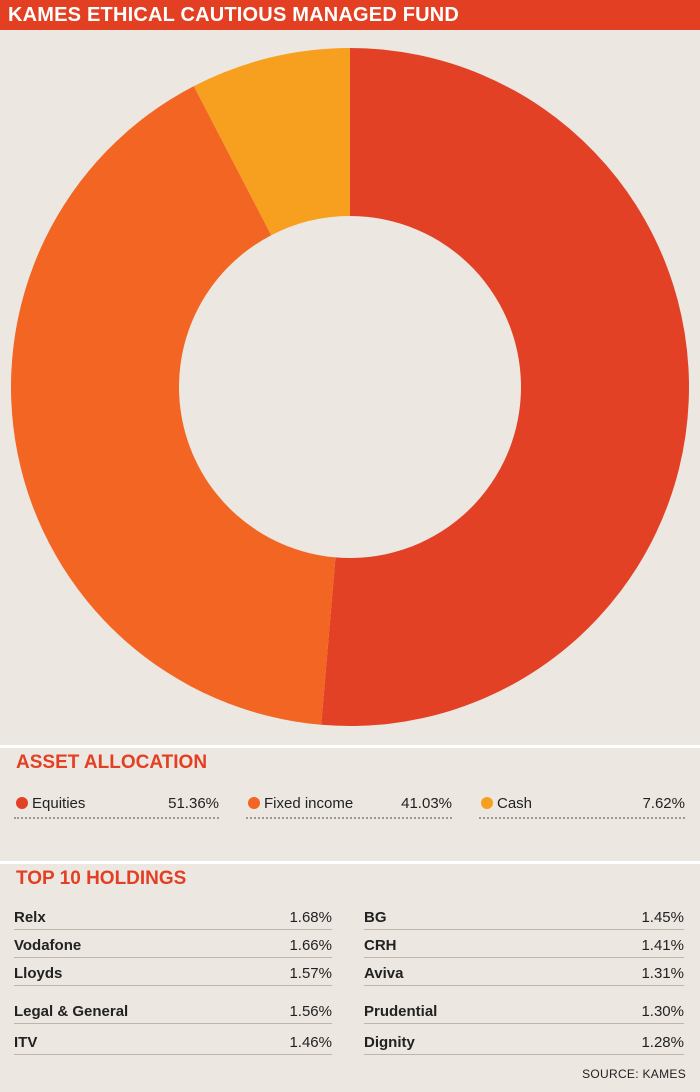  What do you see at coordinates (524, 946) in the screenshot?
I see `holding-row: CRH 1.41%` at bounding box center [524, 946].